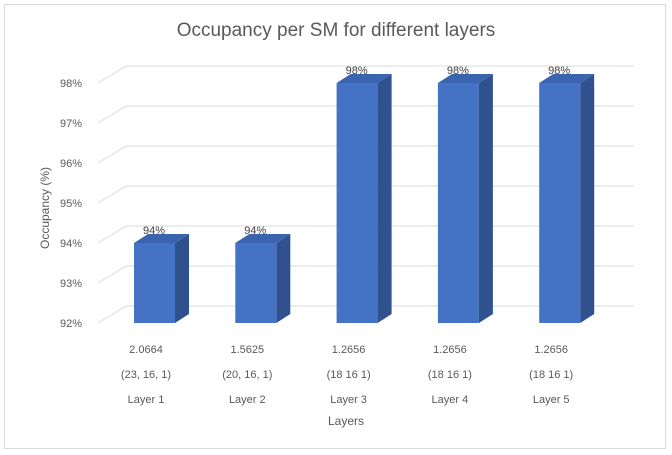  Describe the element at coordinates (71, 124) in the screenshot. I see `y-tick-label: 97%` at that location.